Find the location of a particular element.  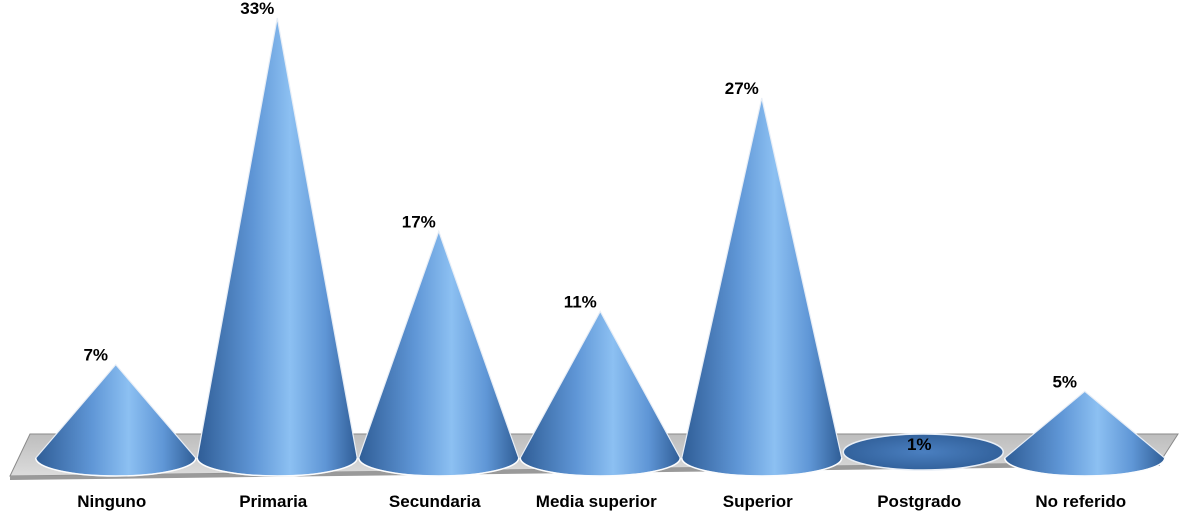

data-label-2: 33% is located at coordinates (257, 9).